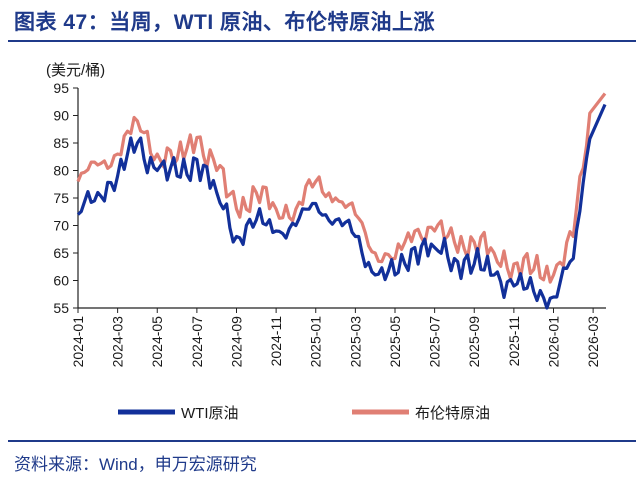 The image size is (644, 484). Describe the element at coordinates (322, 41) in the screenshot. I see `title-divider` at that location.